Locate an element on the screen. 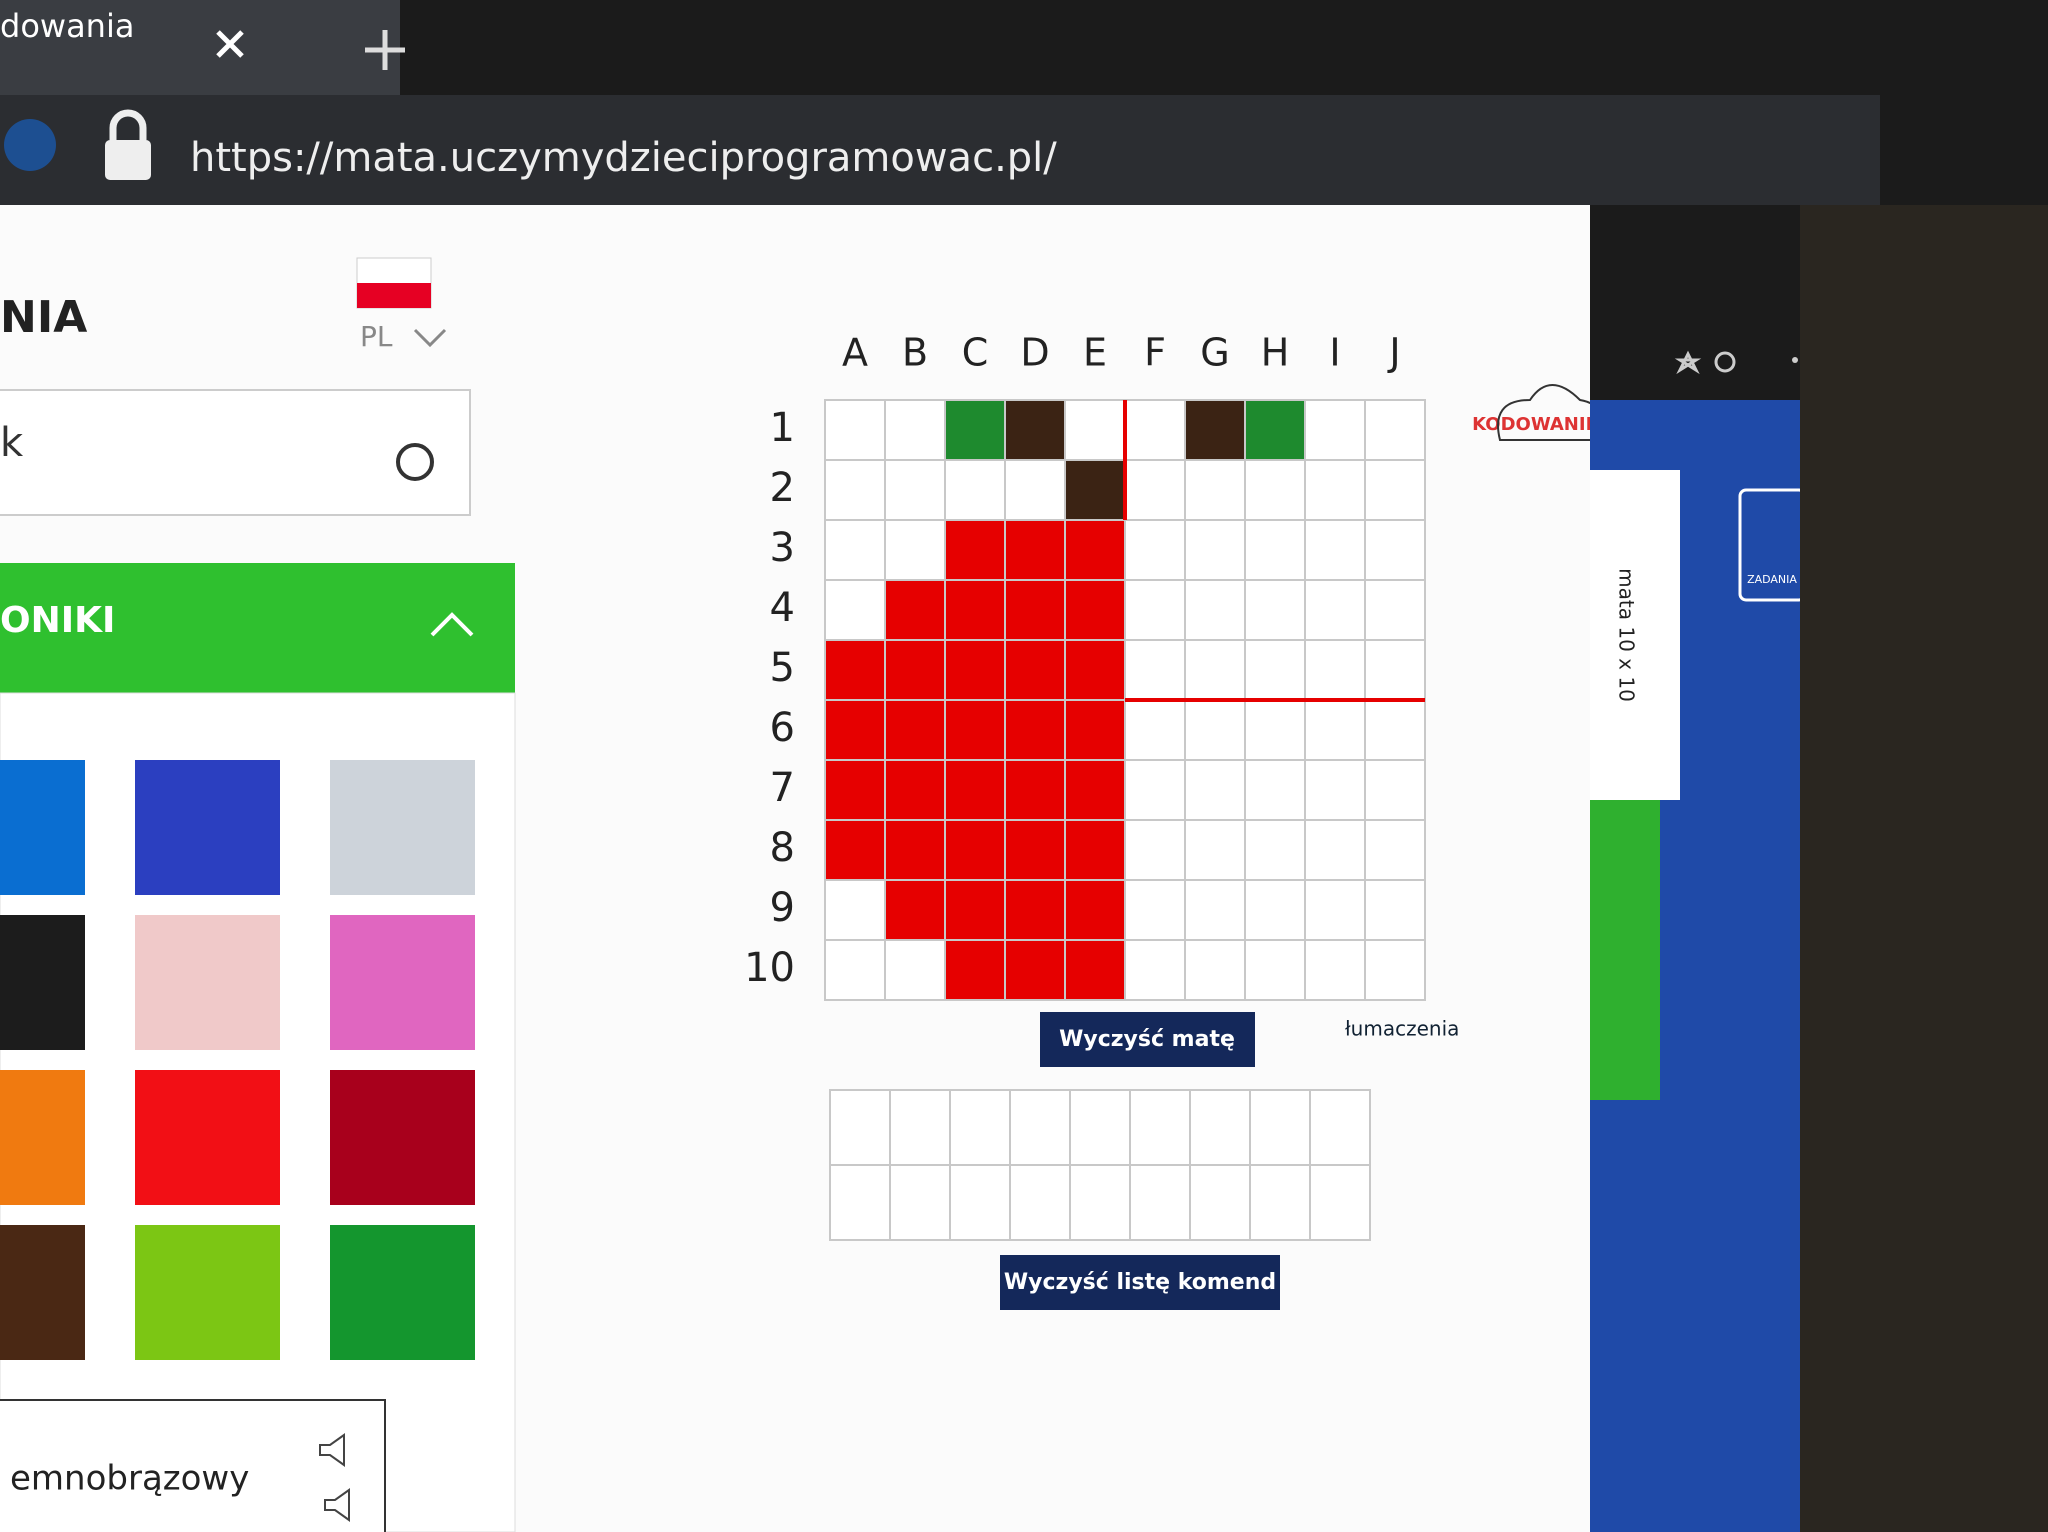 The height and width of the screenshot is (1532, 2048). zoom-icon is located at coordinates (1725, 362).